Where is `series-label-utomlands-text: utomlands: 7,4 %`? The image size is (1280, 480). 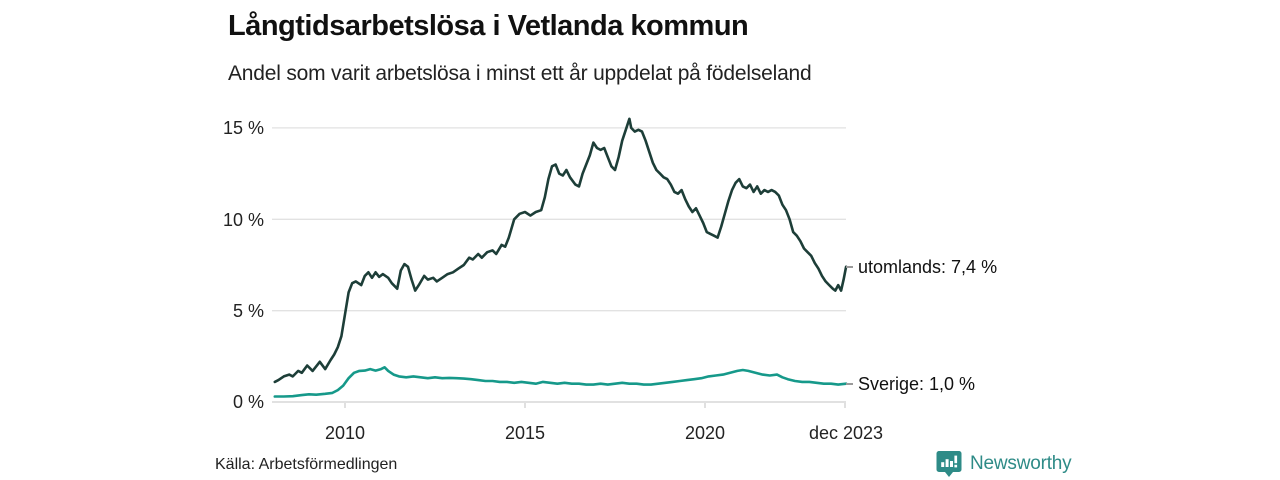
series-label-utomlands-text: utomlands: 7,4 % is located at coordinates (928, 266).